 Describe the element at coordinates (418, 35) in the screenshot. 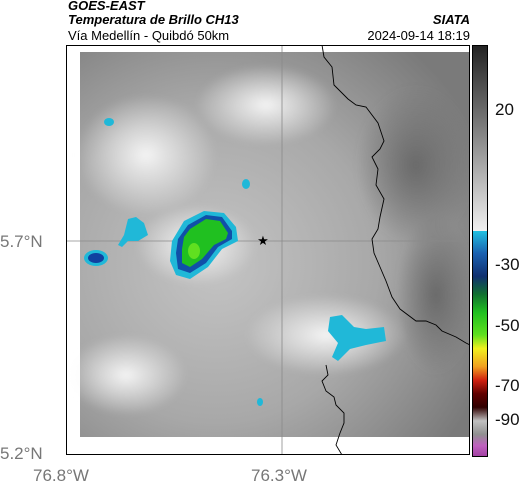

I see `datetime-label: 2024-09-14 18:19` at that location.